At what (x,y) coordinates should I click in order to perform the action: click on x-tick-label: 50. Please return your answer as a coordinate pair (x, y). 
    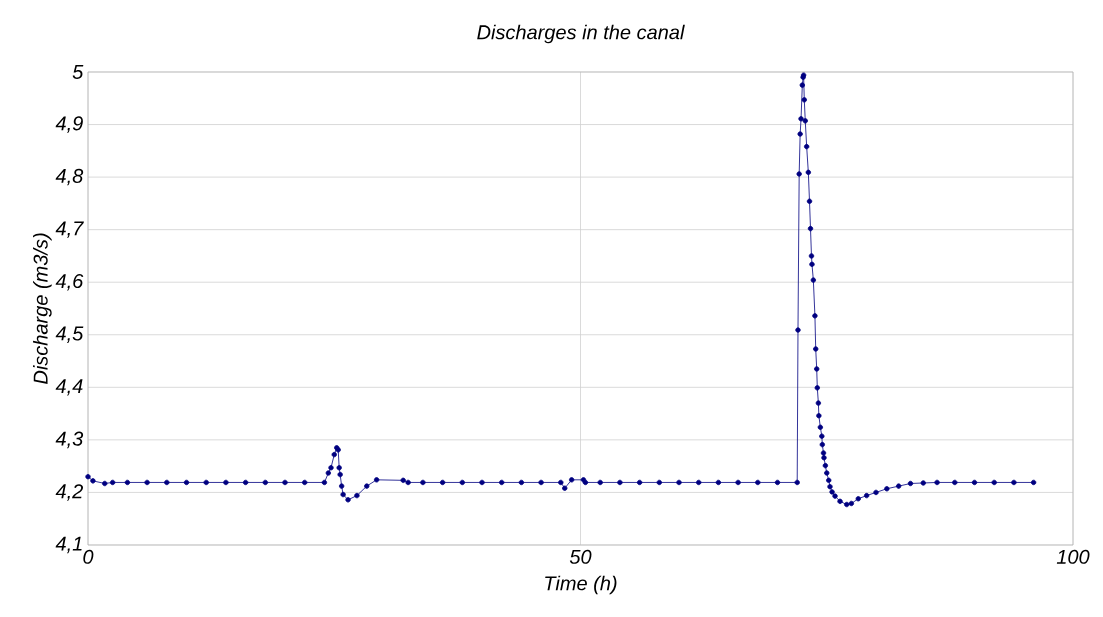
    Looking at the image, I should click on (580, 556).